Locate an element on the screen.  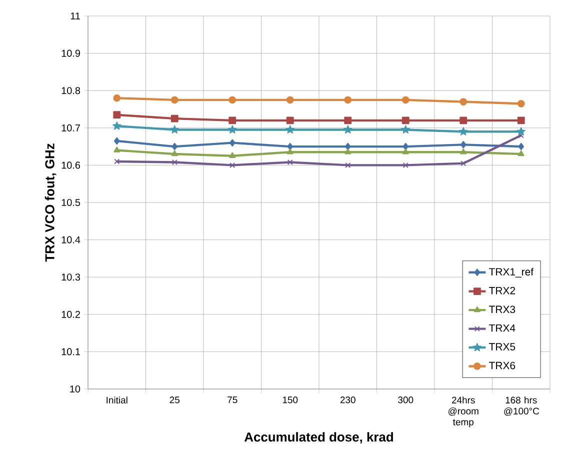
y-tick-label: 11 is located at coordinates (75, 16).